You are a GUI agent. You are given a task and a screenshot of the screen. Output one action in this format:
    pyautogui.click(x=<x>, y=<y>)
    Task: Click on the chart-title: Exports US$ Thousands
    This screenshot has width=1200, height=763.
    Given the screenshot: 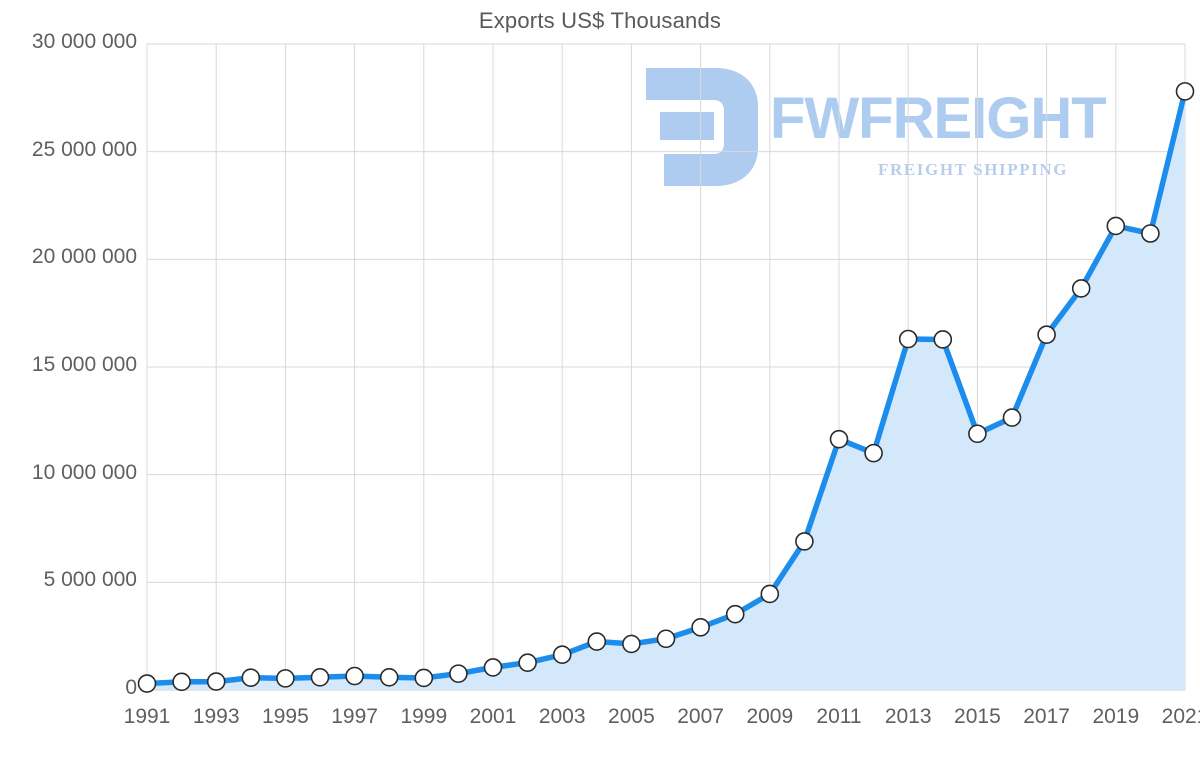 What is the action you would take?
    pyautogui.click(x=600, y=20)
    